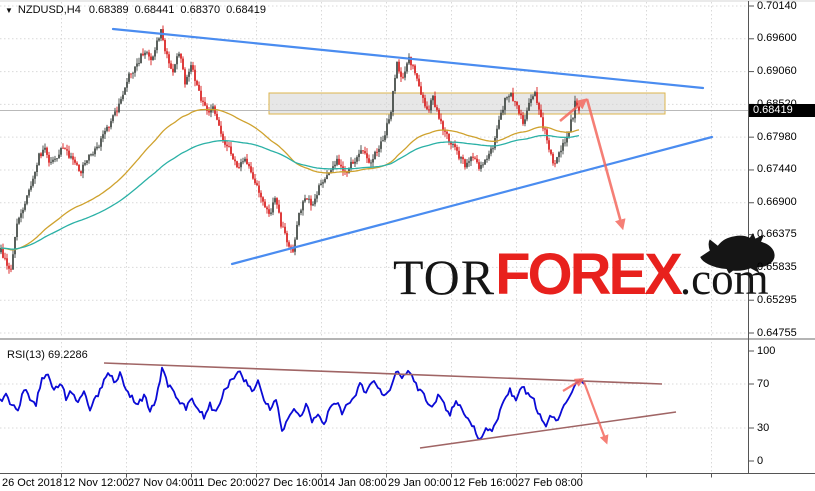  What do you see at coordinates (777, 71) in the screenshot?
I see `price-axis-label: 0.69060` at bounding box center [777, 71].